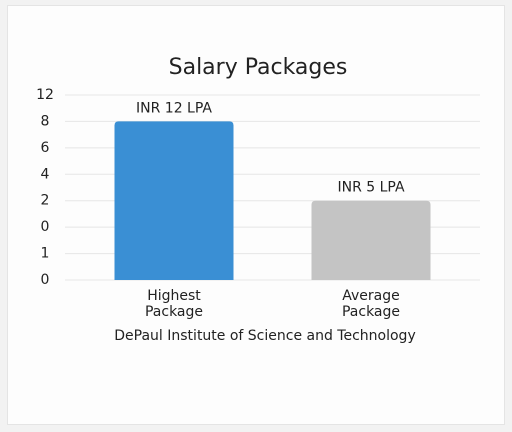  Describe the element at coordinates (258, 67) in the screenshot. I see `chart-title: Salary Packages` at that location.